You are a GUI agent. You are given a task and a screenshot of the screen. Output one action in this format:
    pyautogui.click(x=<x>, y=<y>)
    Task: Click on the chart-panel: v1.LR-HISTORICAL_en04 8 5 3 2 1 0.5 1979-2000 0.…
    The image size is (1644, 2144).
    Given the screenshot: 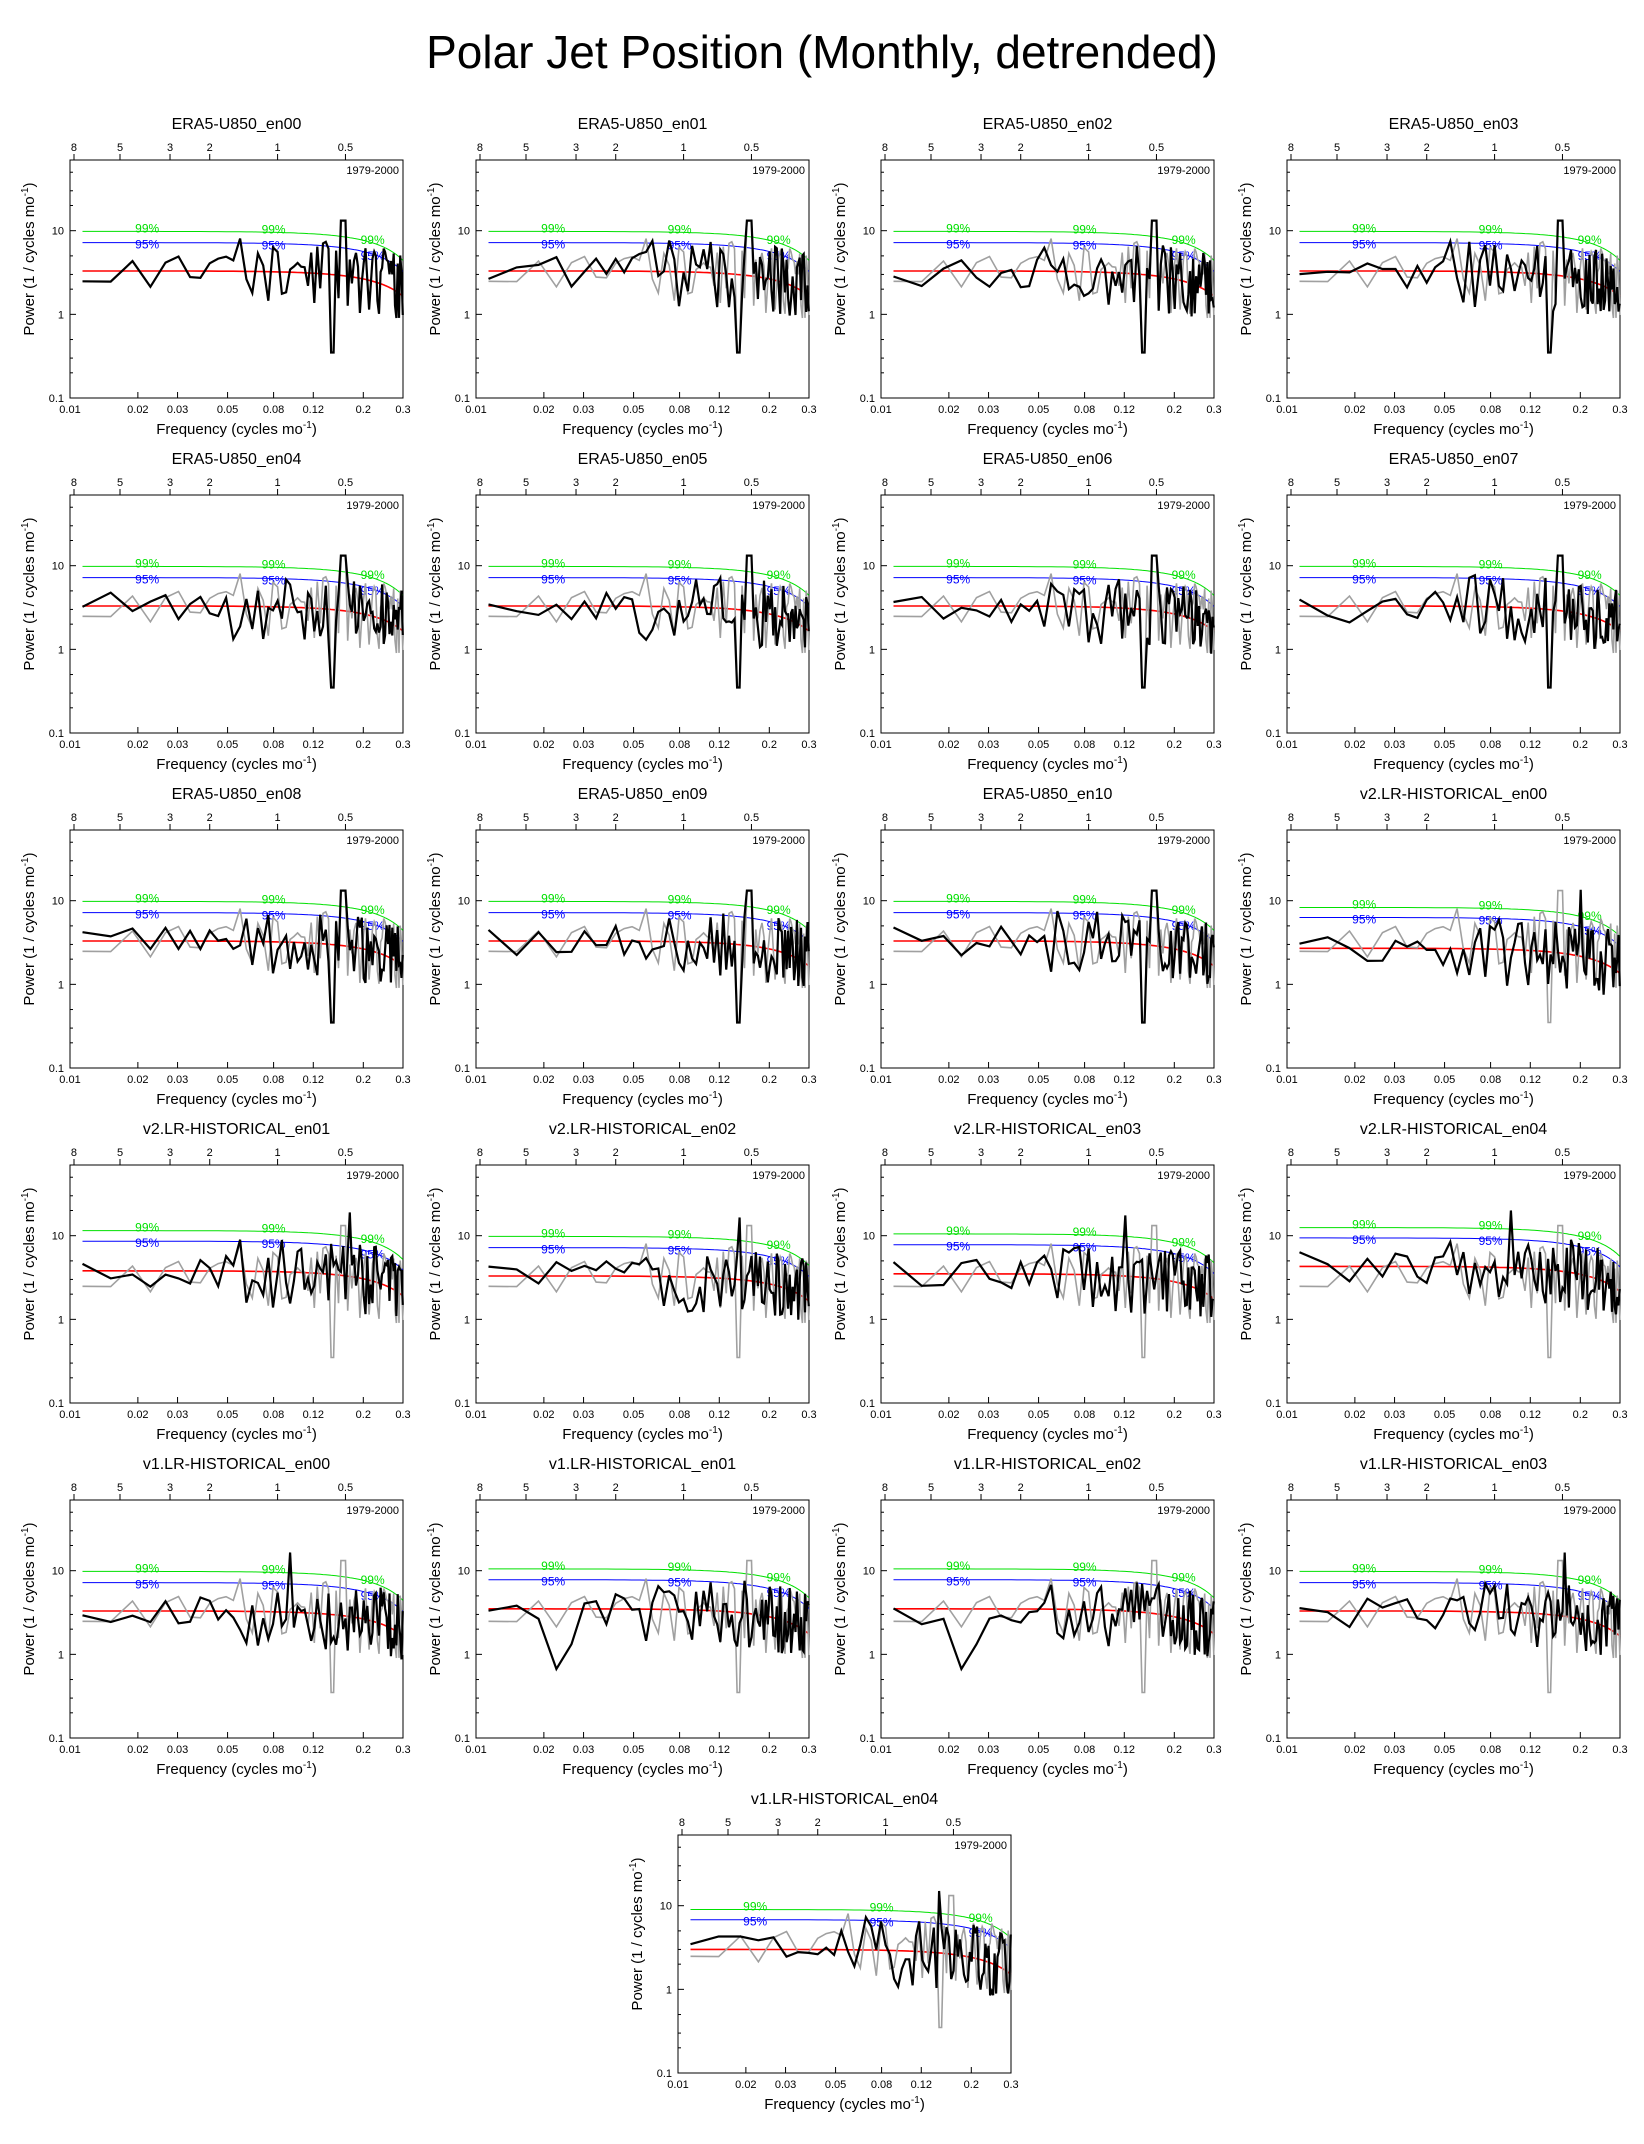 What is the action you would take?
    pyautogui.click(x=823, y=1952)
    